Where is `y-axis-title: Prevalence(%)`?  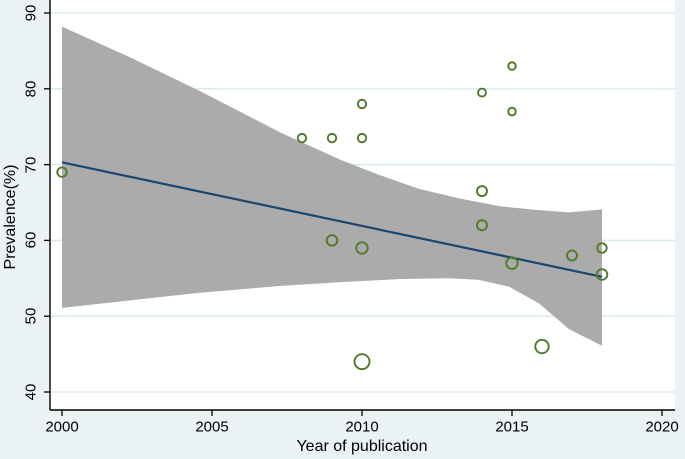 y-axis-title: Prevalence(%) is located at coordinates (10, 217).